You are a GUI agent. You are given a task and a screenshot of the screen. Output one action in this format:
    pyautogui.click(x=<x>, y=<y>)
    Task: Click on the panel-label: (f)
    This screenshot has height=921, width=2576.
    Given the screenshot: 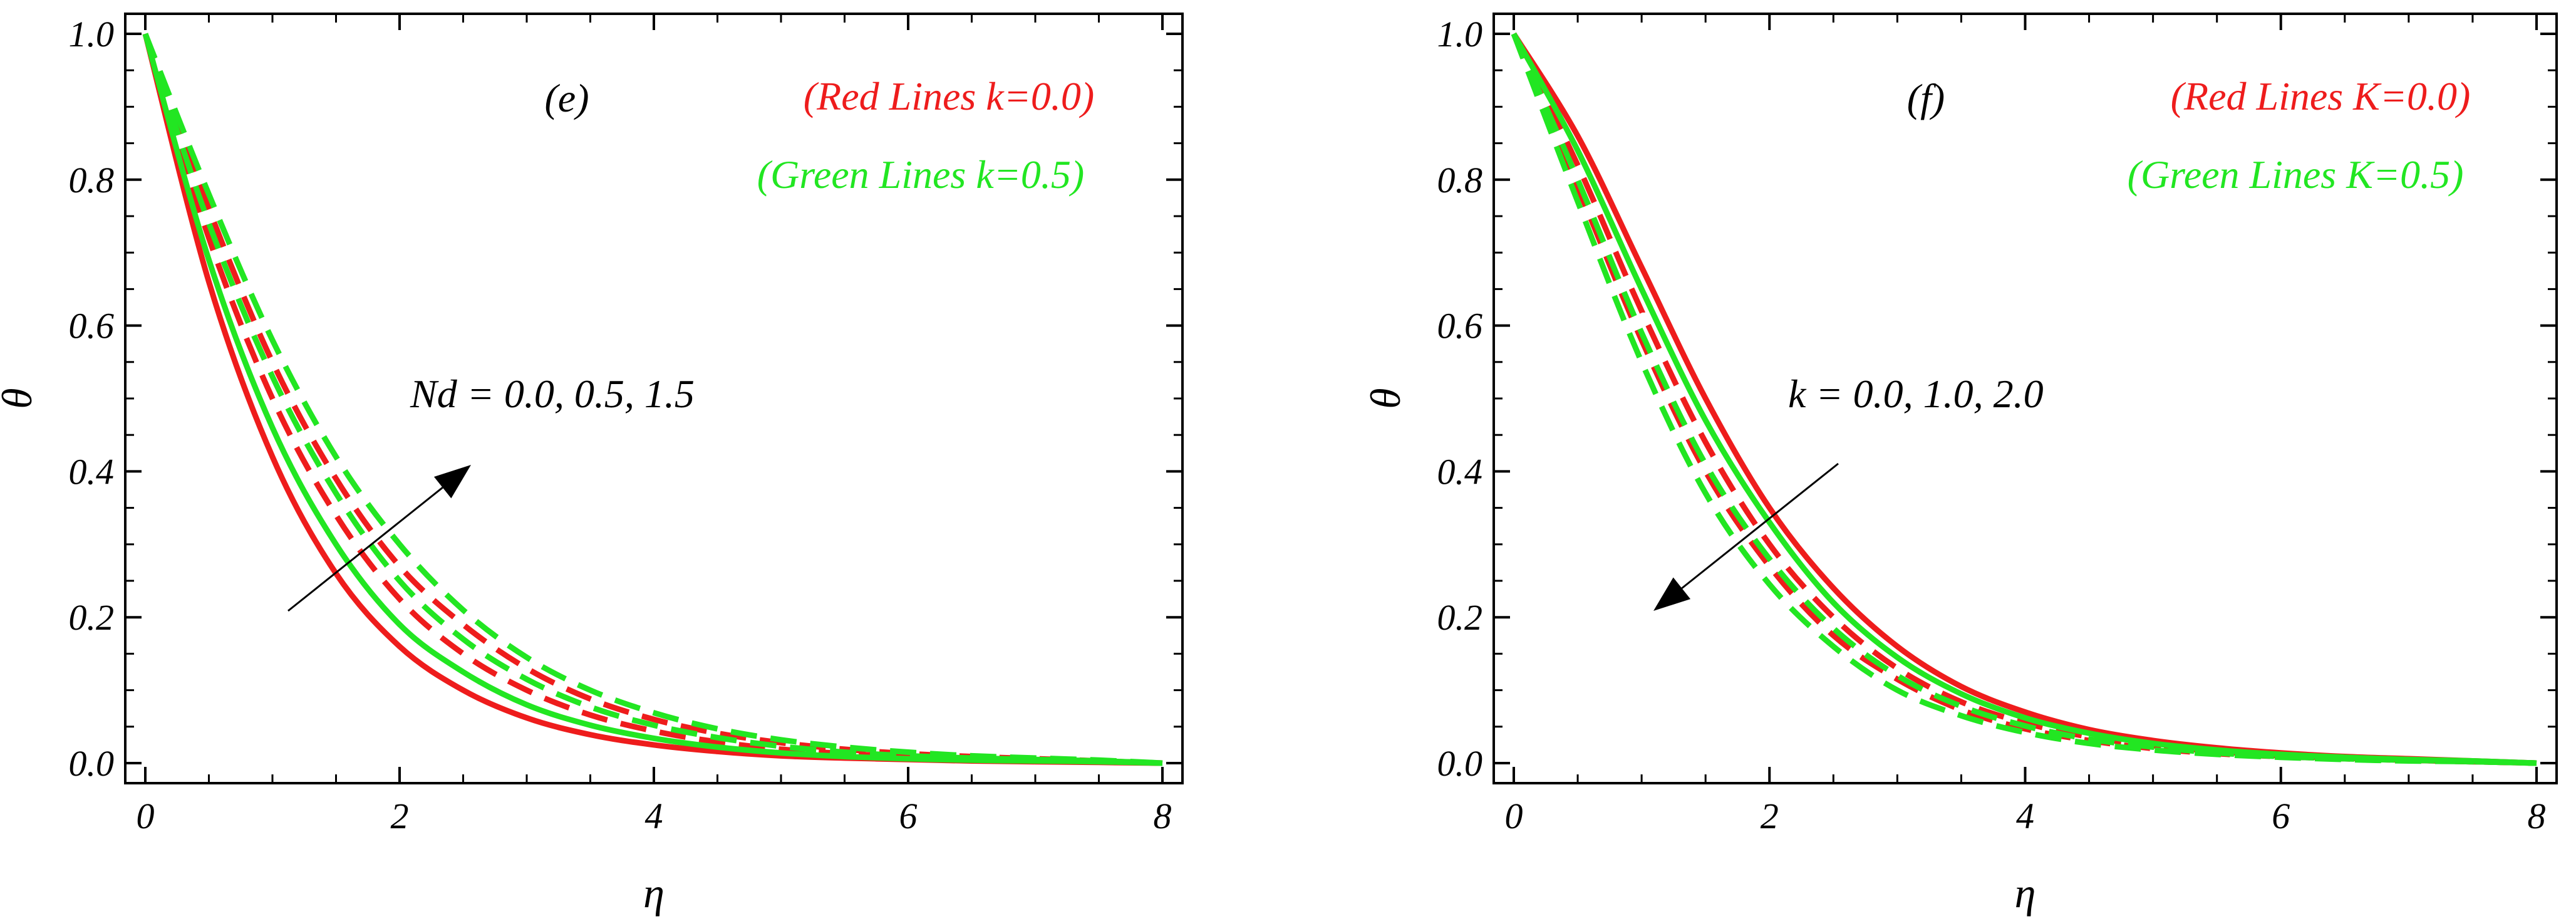 What is the action you would take?
    pyautogui.click(x=1926, y=98)
    